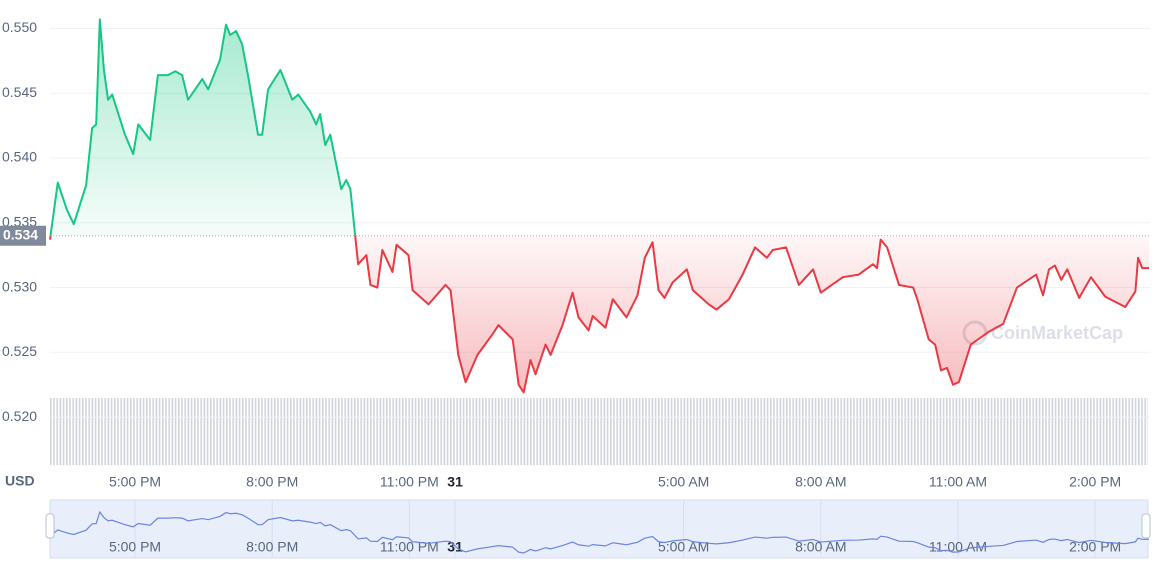 The height and width of the screenshot is (572, 1168). I want to click on watermark-text: CoinMarketCap, so click(1057, 333).